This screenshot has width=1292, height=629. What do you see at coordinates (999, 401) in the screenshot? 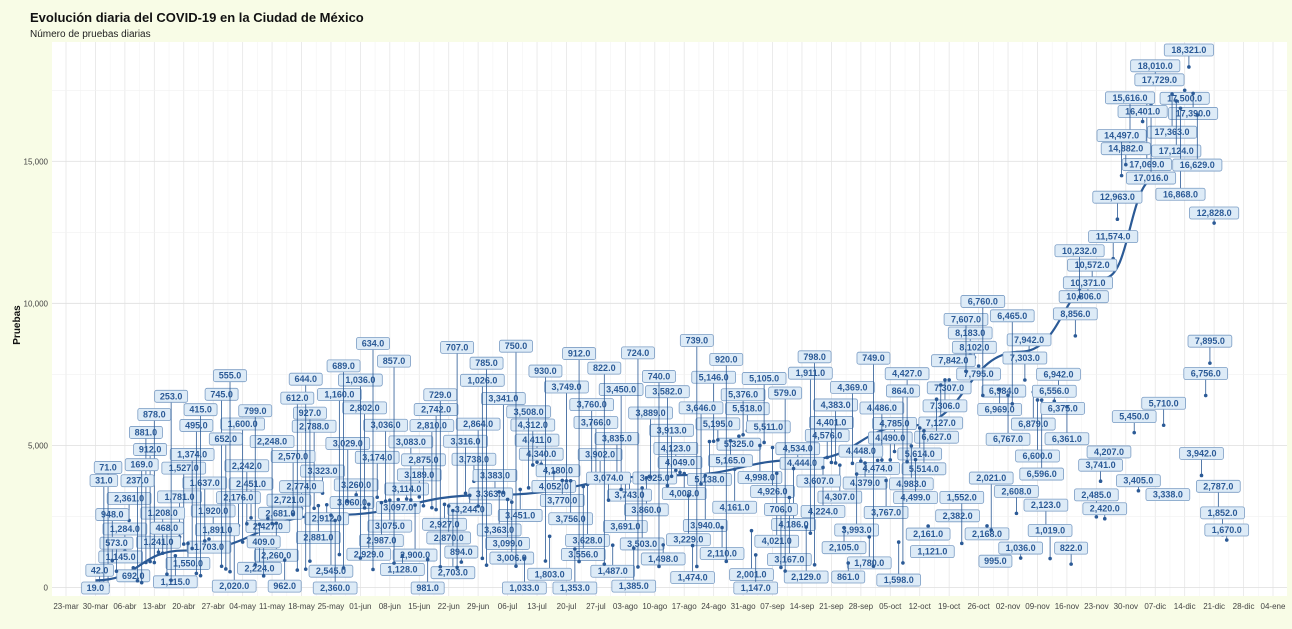
I see `data-label: 6,969.0` at bounding box center [999, 401].